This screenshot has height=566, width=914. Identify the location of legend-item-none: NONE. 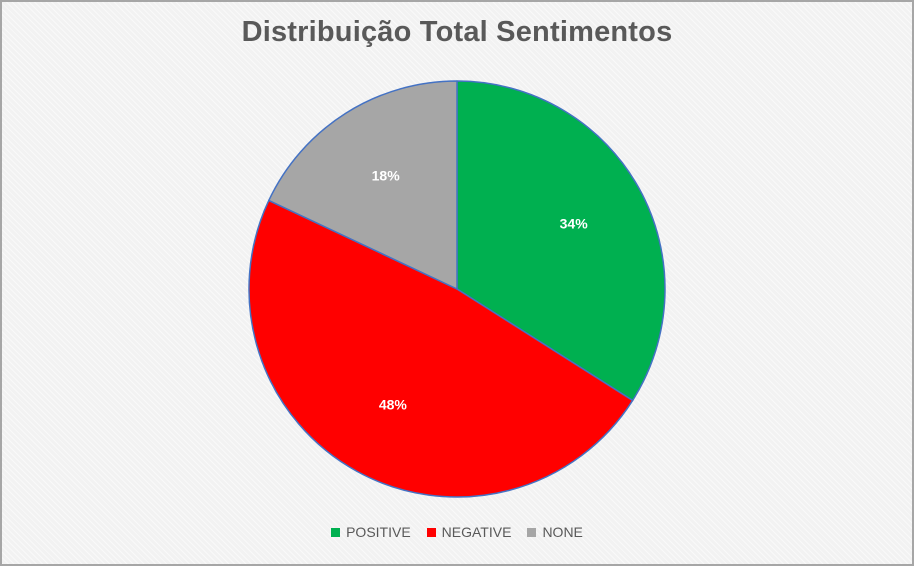
(555, 532).